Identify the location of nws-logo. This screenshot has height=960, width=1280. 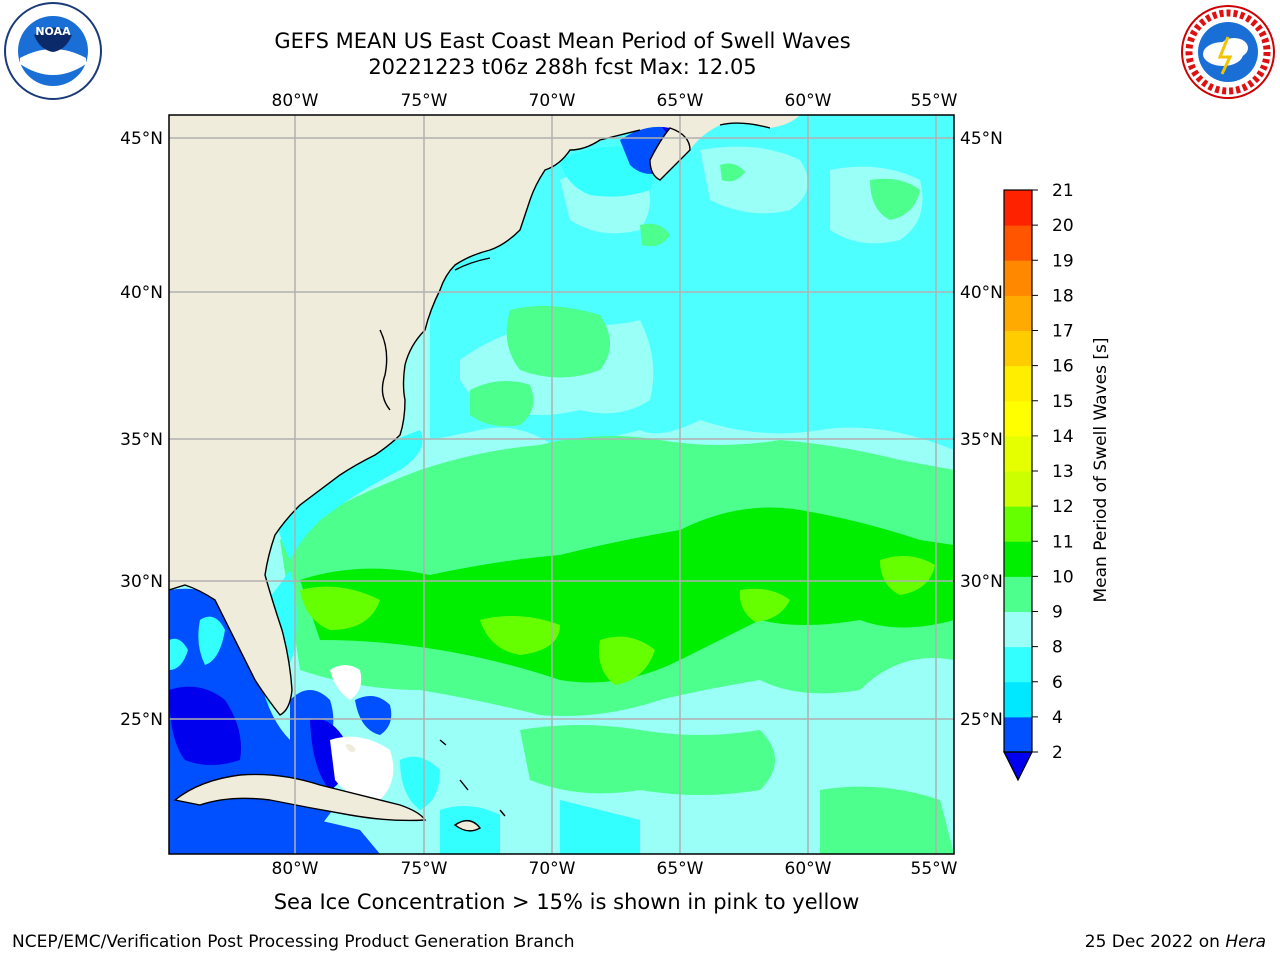
(1228, 52).